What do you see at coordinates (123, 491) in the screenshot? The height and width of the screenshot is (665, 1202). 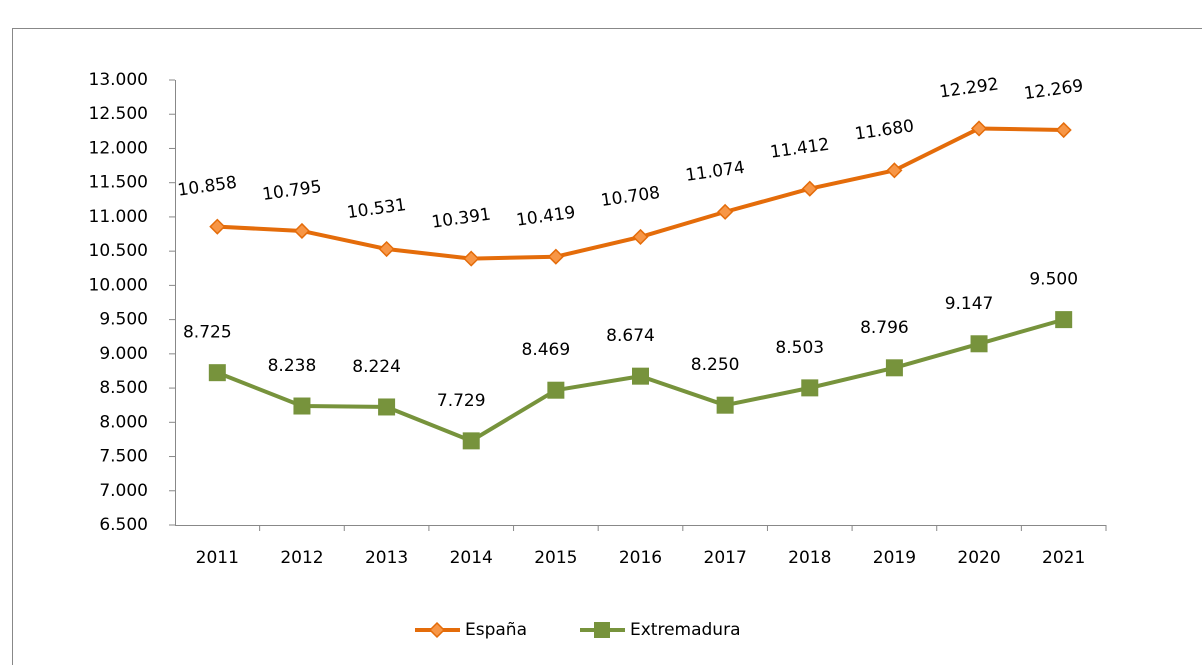 I see `y-tick-label: 7.000` at bounding box center [123, 491].